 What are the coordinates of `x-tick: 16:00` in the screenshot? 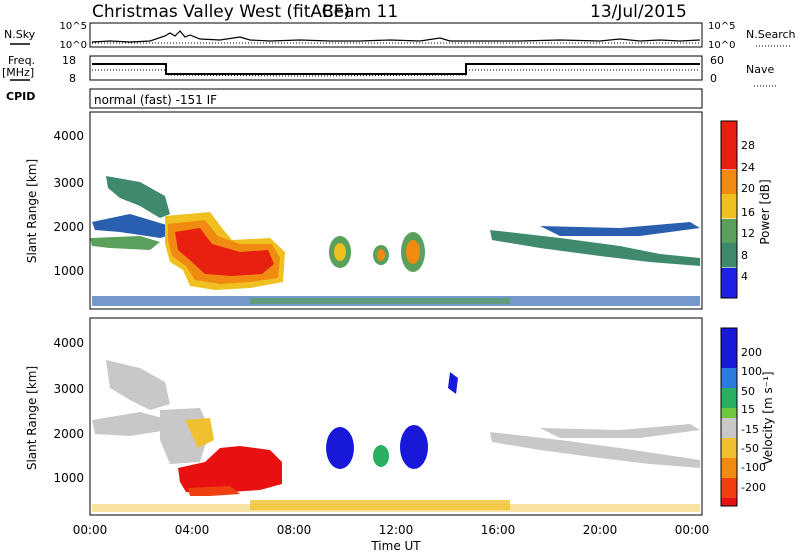 It's located at (498, 530).